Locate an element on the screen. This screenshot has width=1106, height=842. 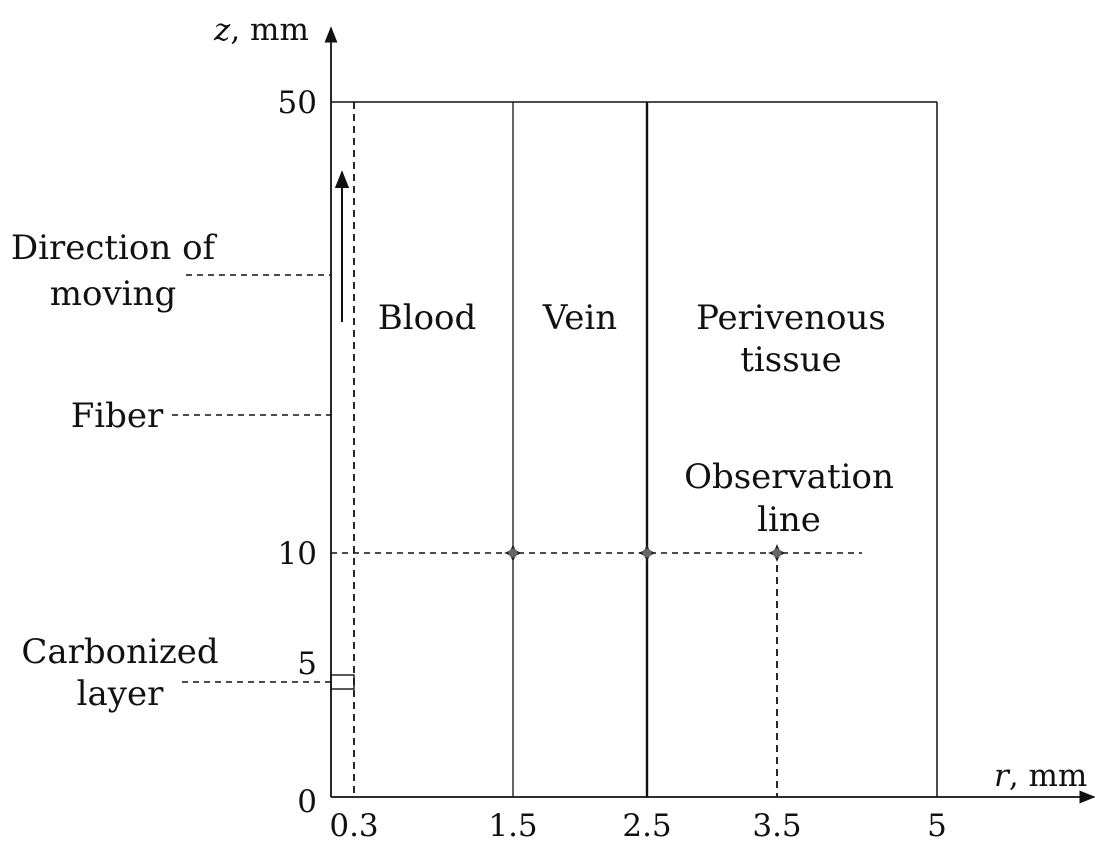
z-tick-10: 10 is located at coordinates (297, 554).